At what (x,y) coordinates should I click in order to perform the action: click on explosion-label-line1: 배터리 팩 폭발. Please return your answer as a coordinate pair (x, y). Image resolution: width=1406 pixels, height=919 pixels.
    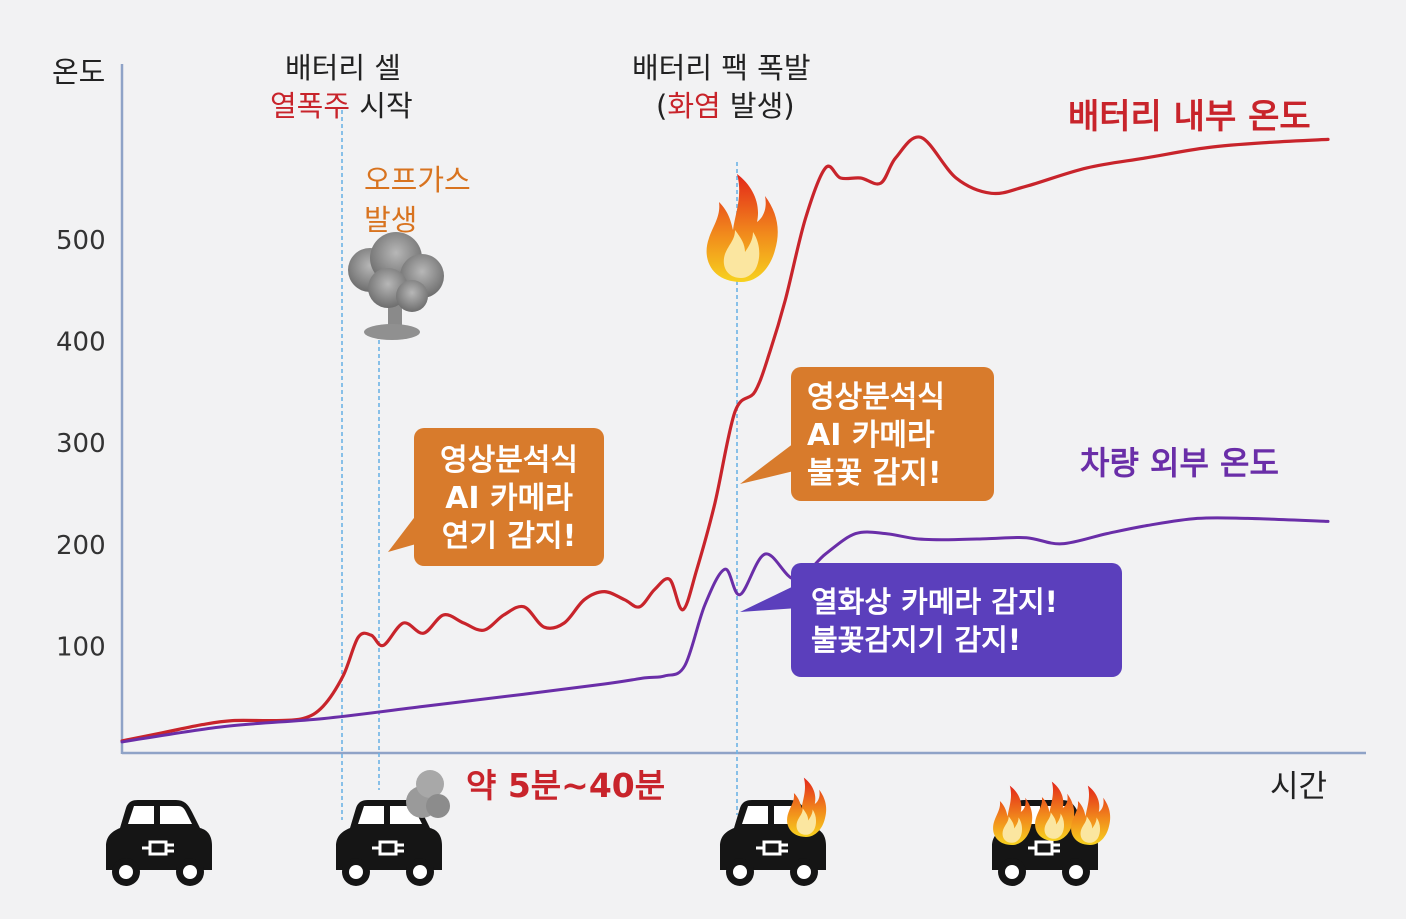
    Looking at the image, I should click on (721, 68).